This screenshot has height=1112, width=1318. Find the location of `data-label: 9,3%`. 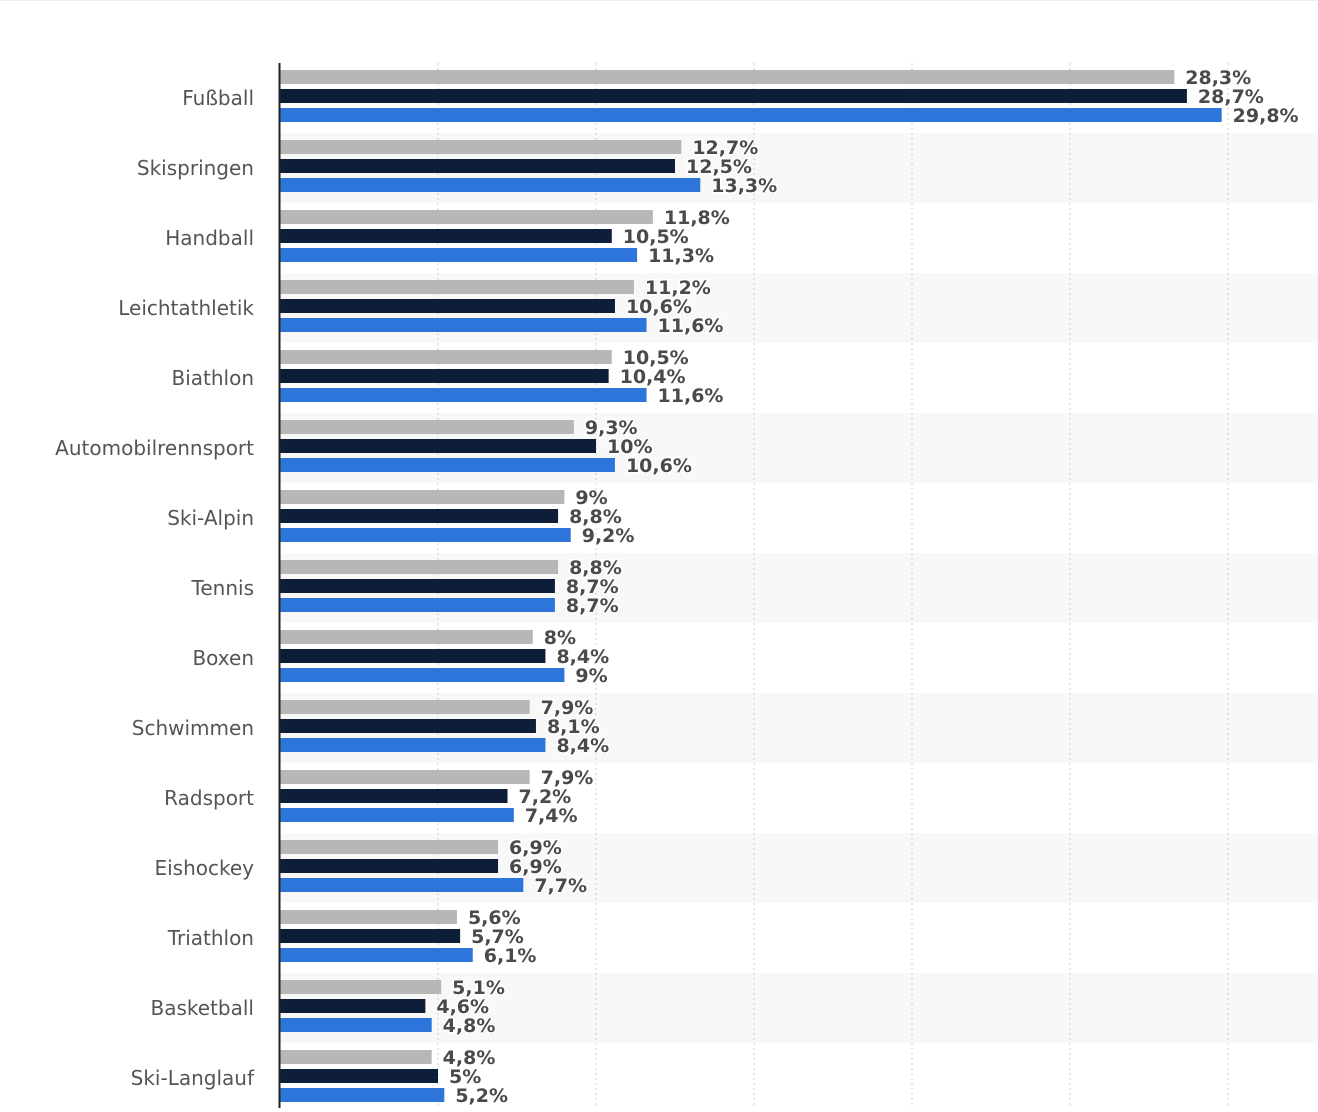

data-label: 9,3% is located at coordinates (611, 428).